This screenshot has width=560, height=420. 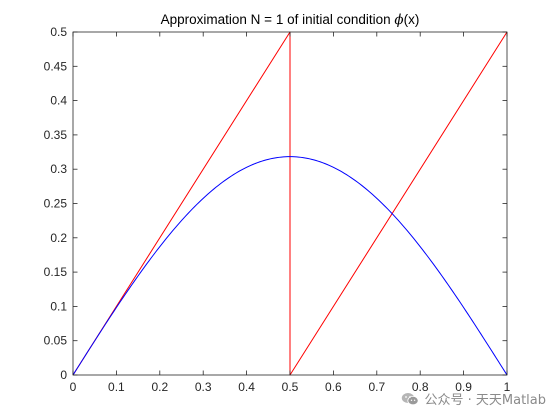 What do you see at coordinates (58, 101) in the screenshot?
I see `y-tick-label: 0.4` at bounding box center [58, 101].